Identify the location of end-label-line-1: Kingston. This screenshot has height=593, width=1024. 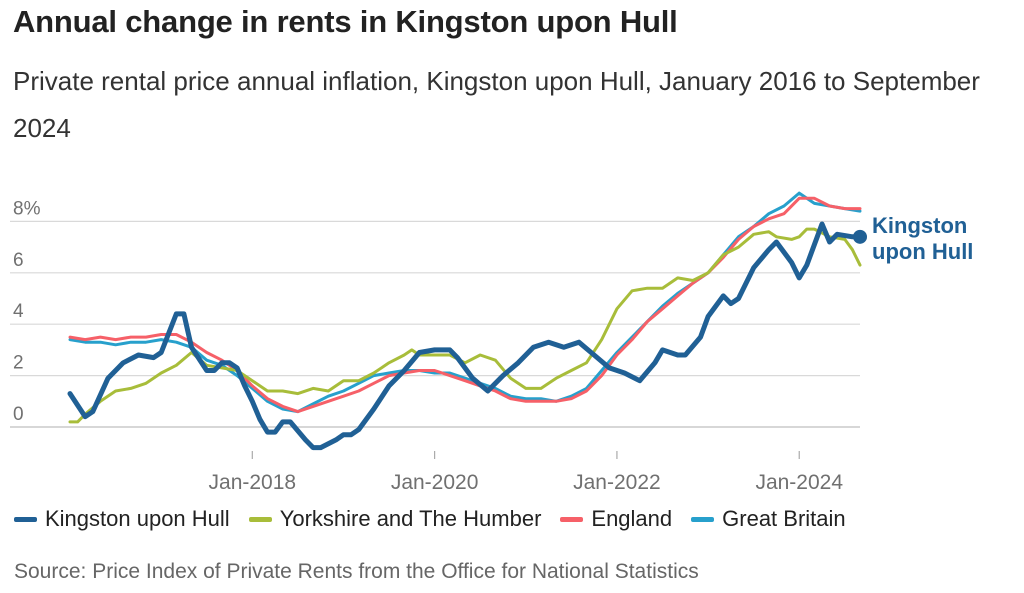
(919, 225).